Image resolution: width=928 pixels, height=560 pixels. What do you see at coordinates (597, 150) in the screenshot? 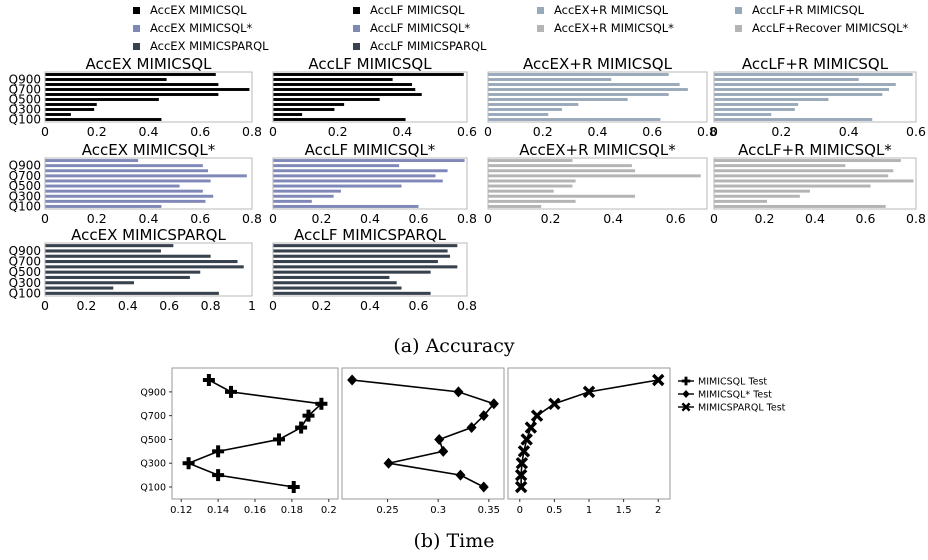
I see `panel-title: AccEX+R MIMICSQL*` at bounding box center [597, 150].